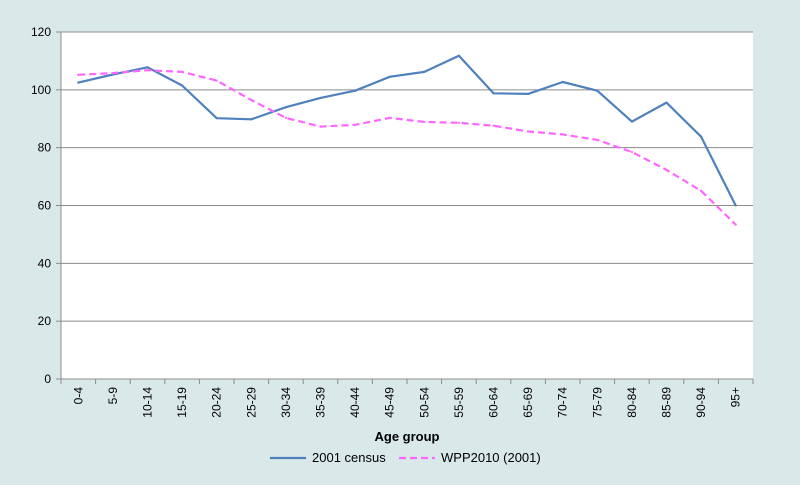 The height and width of the screenshot is (485, 800). I want to click on x-tick-label: 40-44, so click(355, 402).